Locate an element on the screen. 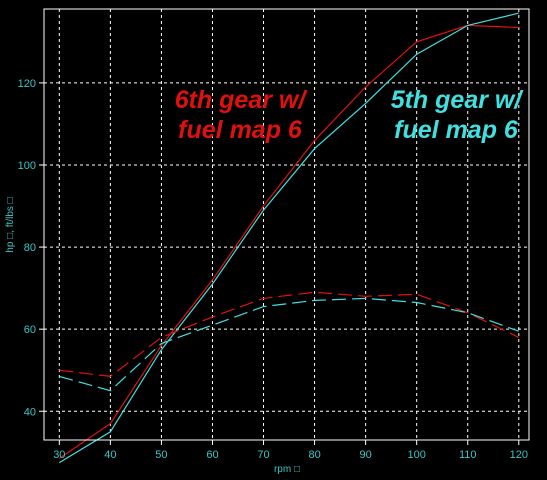 The image size is (547, 480). annotation-line: 6th gear w/ is located at coordinates (242, 100).